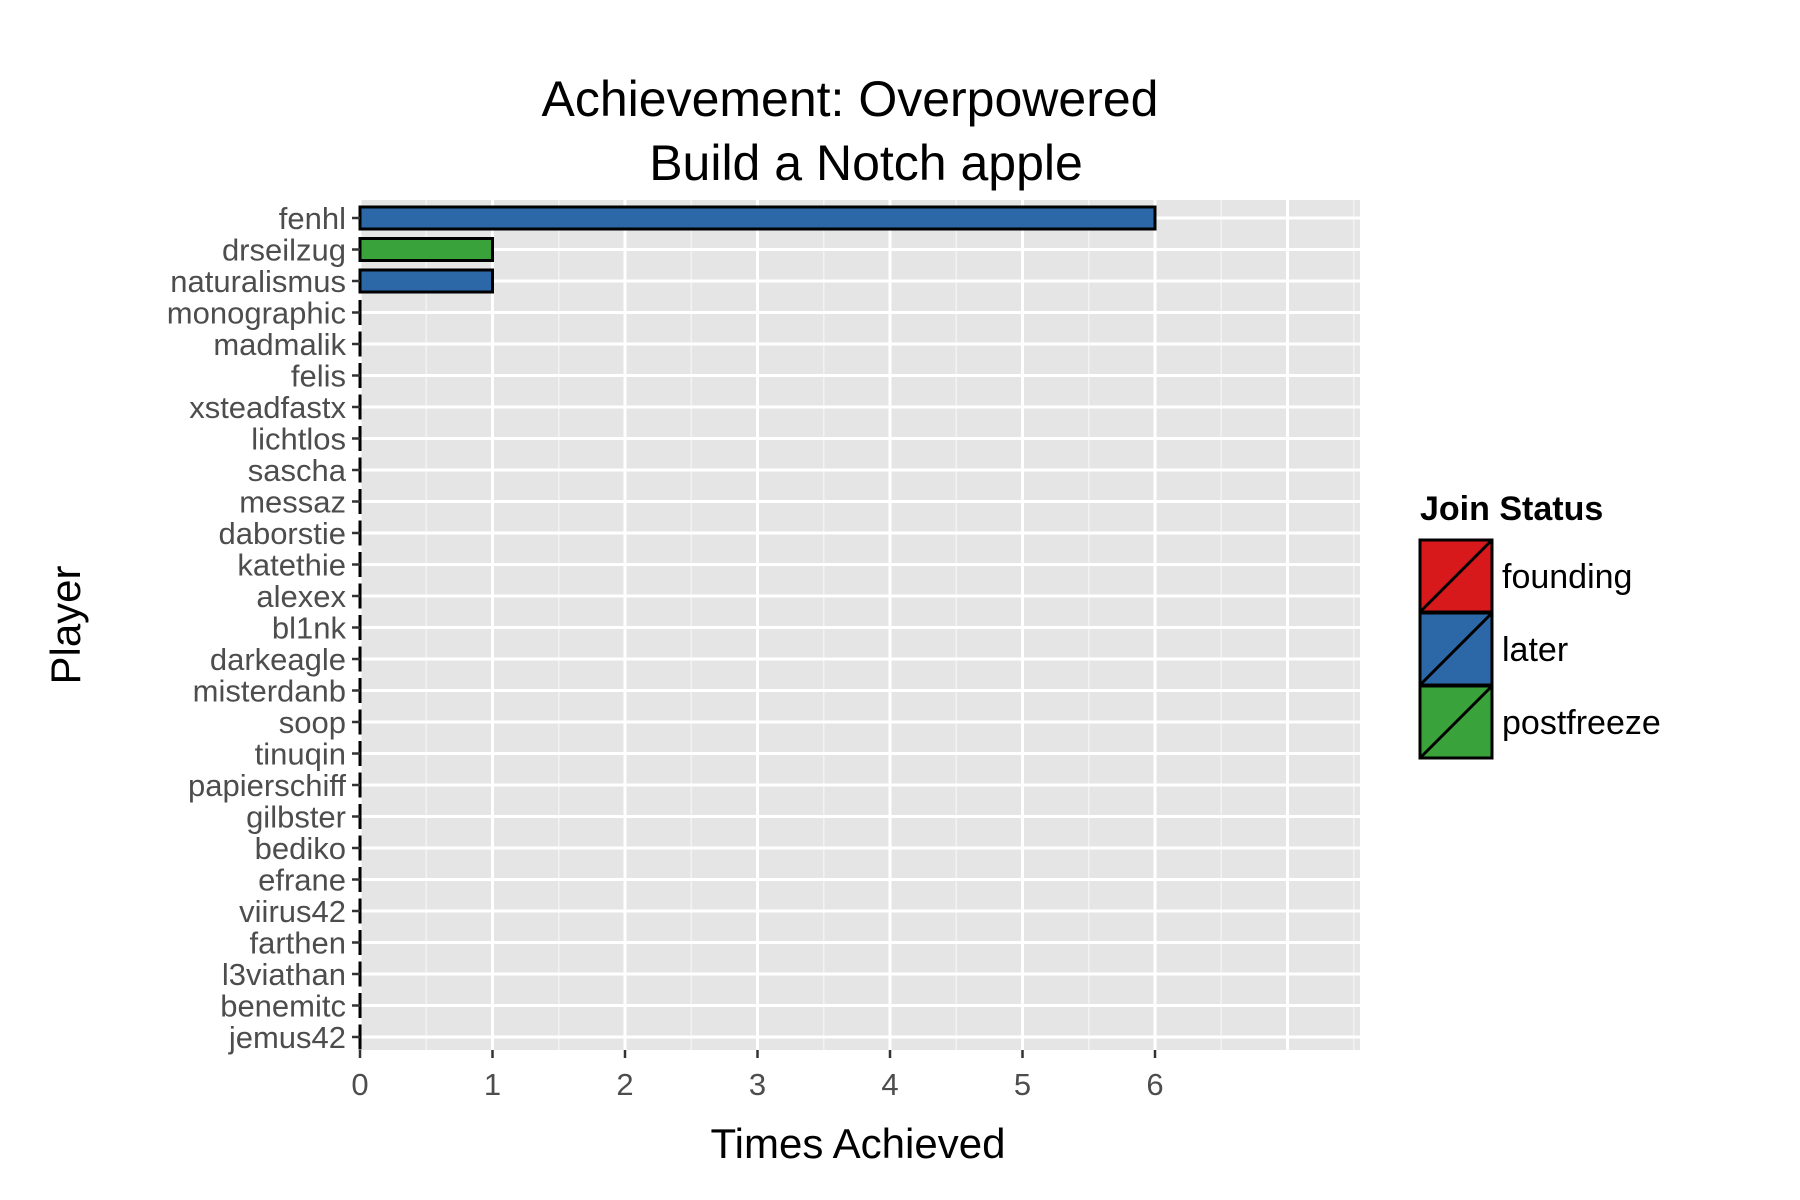 This screenshot has height=1200, width=1800. Describe the element at coordinates (297, 943) in the screenshot. I see `y-tick-label: farthen` at that location.